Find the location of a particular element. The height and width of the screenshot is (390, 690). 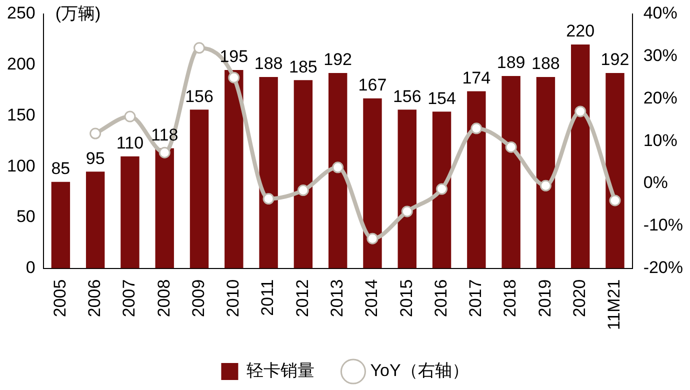

x-tick-label: 2020 is located at coordinates (580, 298).